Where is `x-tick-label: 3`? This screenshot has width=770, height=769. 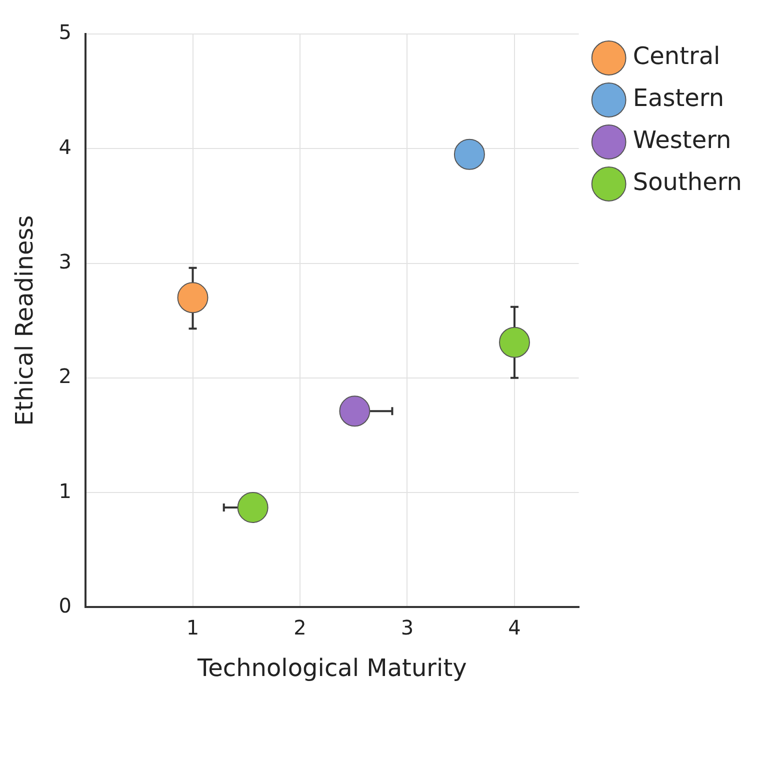
x-tick-label: 3 is located at coordinates (407, 627).